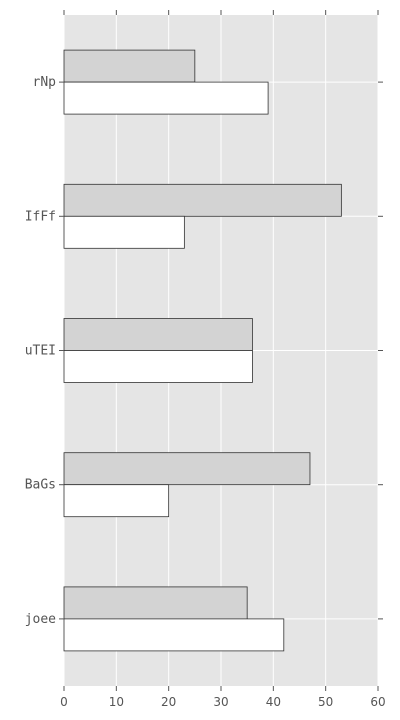 The width and height of the screenshot is (400, 720). Describe the element at coordinates (40, 216) in the screenshot. I see `y-tick-label-IfFf: IfFf` at that location.